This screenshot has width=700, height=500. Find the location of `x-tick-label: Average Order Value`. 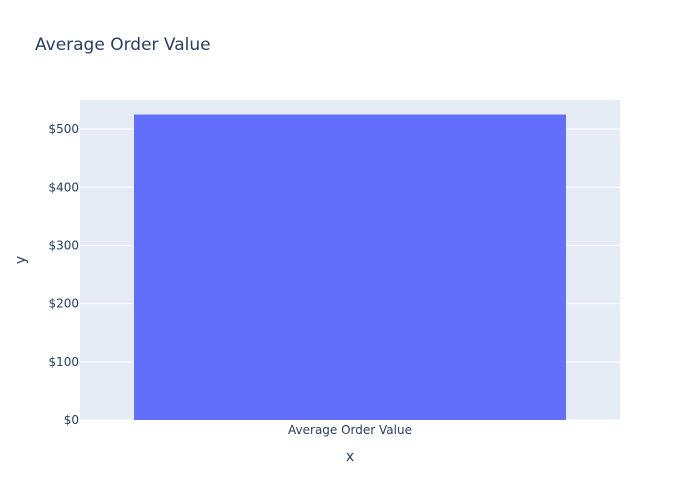

x-tick-label: Average Order Value is located at coordinates (350, 430).